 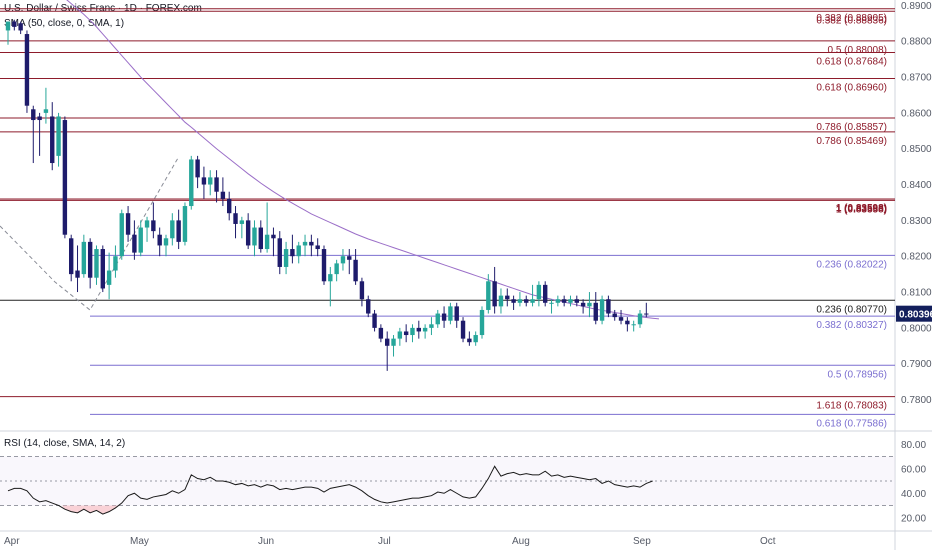 I want to click on fib-level-label: 0.618 (0.77586), so click(x=851, y=423).